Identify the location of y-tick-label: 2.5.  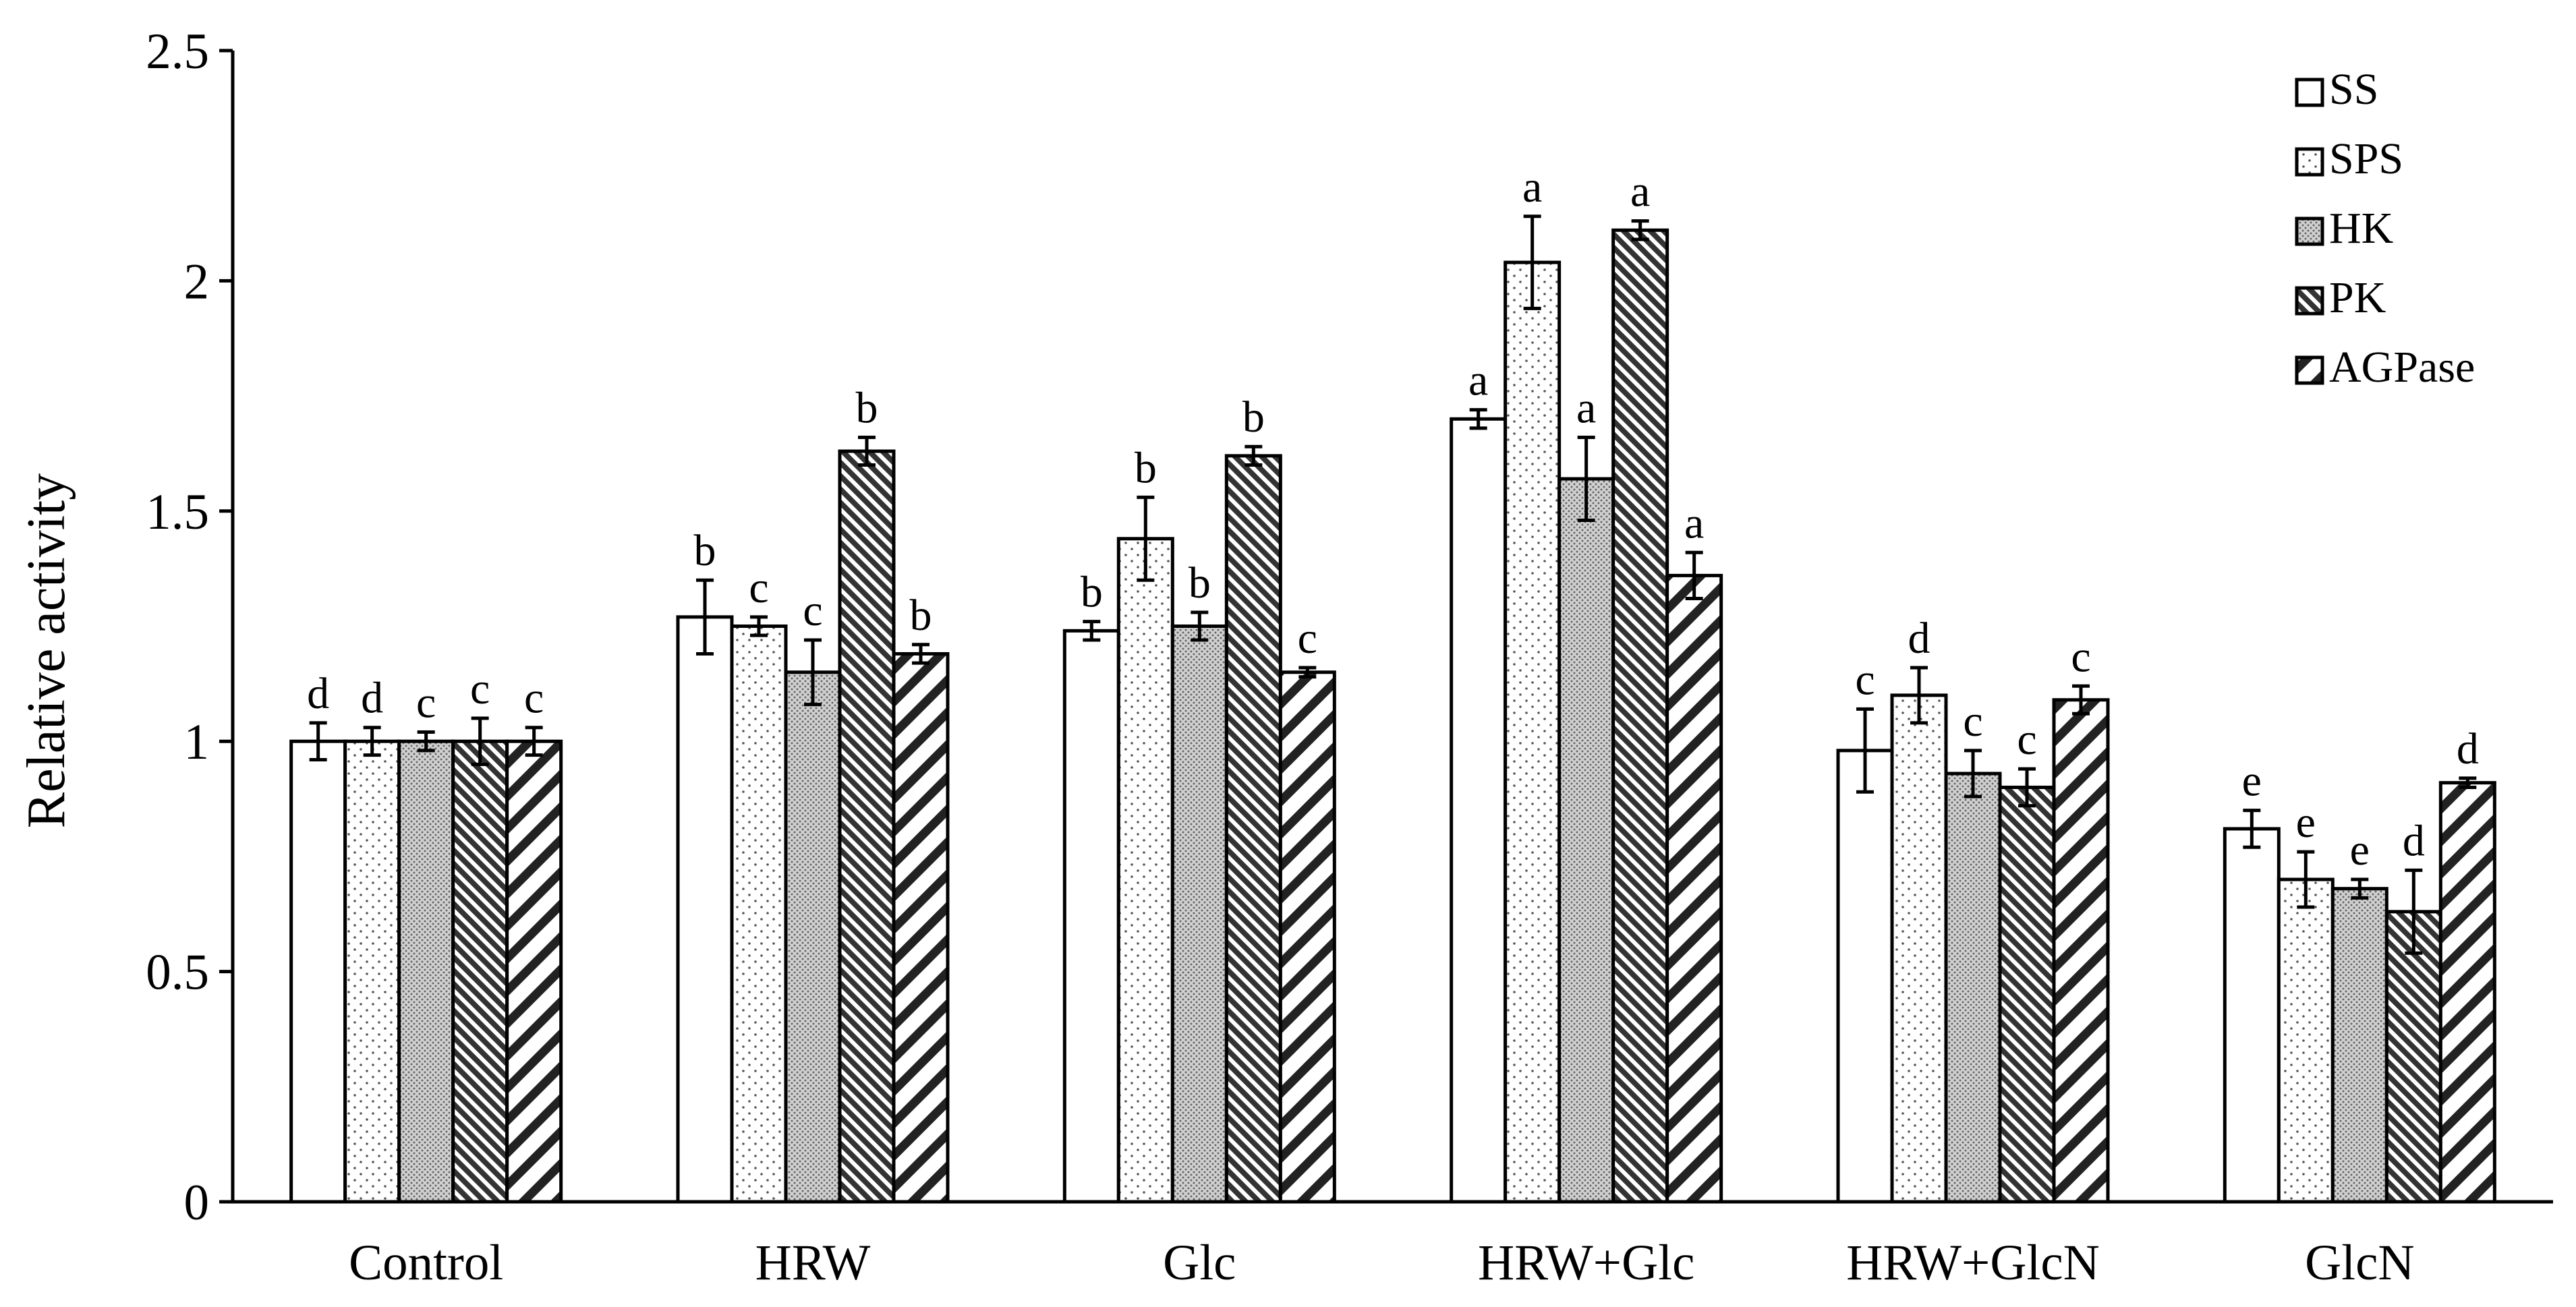
(177, 52).